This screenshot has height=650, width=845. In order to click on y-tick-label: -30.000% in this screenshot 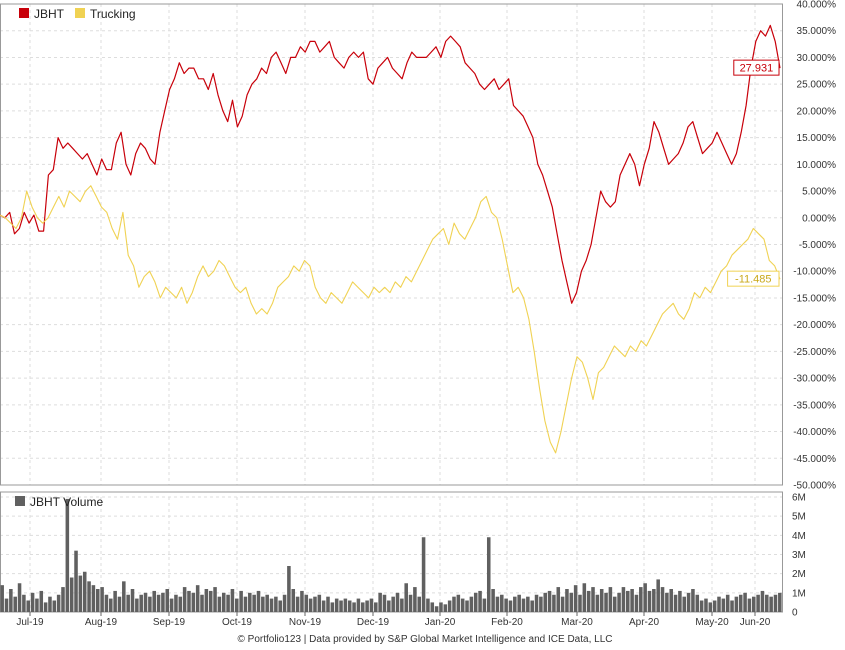, I will do `click(814, 379)`.